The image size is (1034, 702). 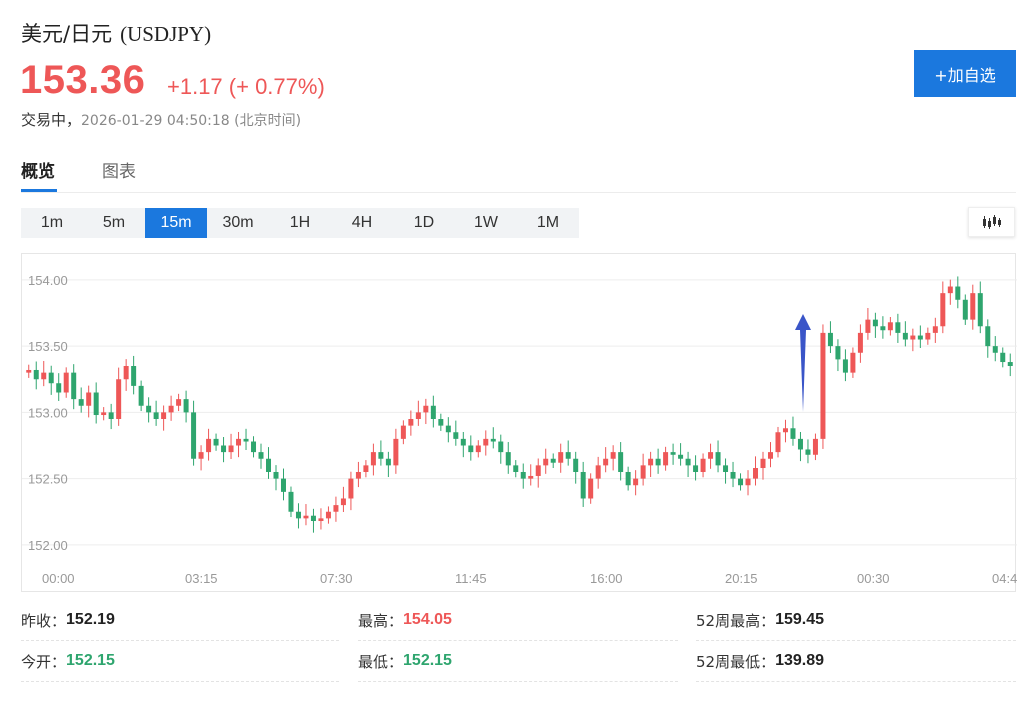 I want to click on stat-label: 52周最低：, so click(x=736, y=661).